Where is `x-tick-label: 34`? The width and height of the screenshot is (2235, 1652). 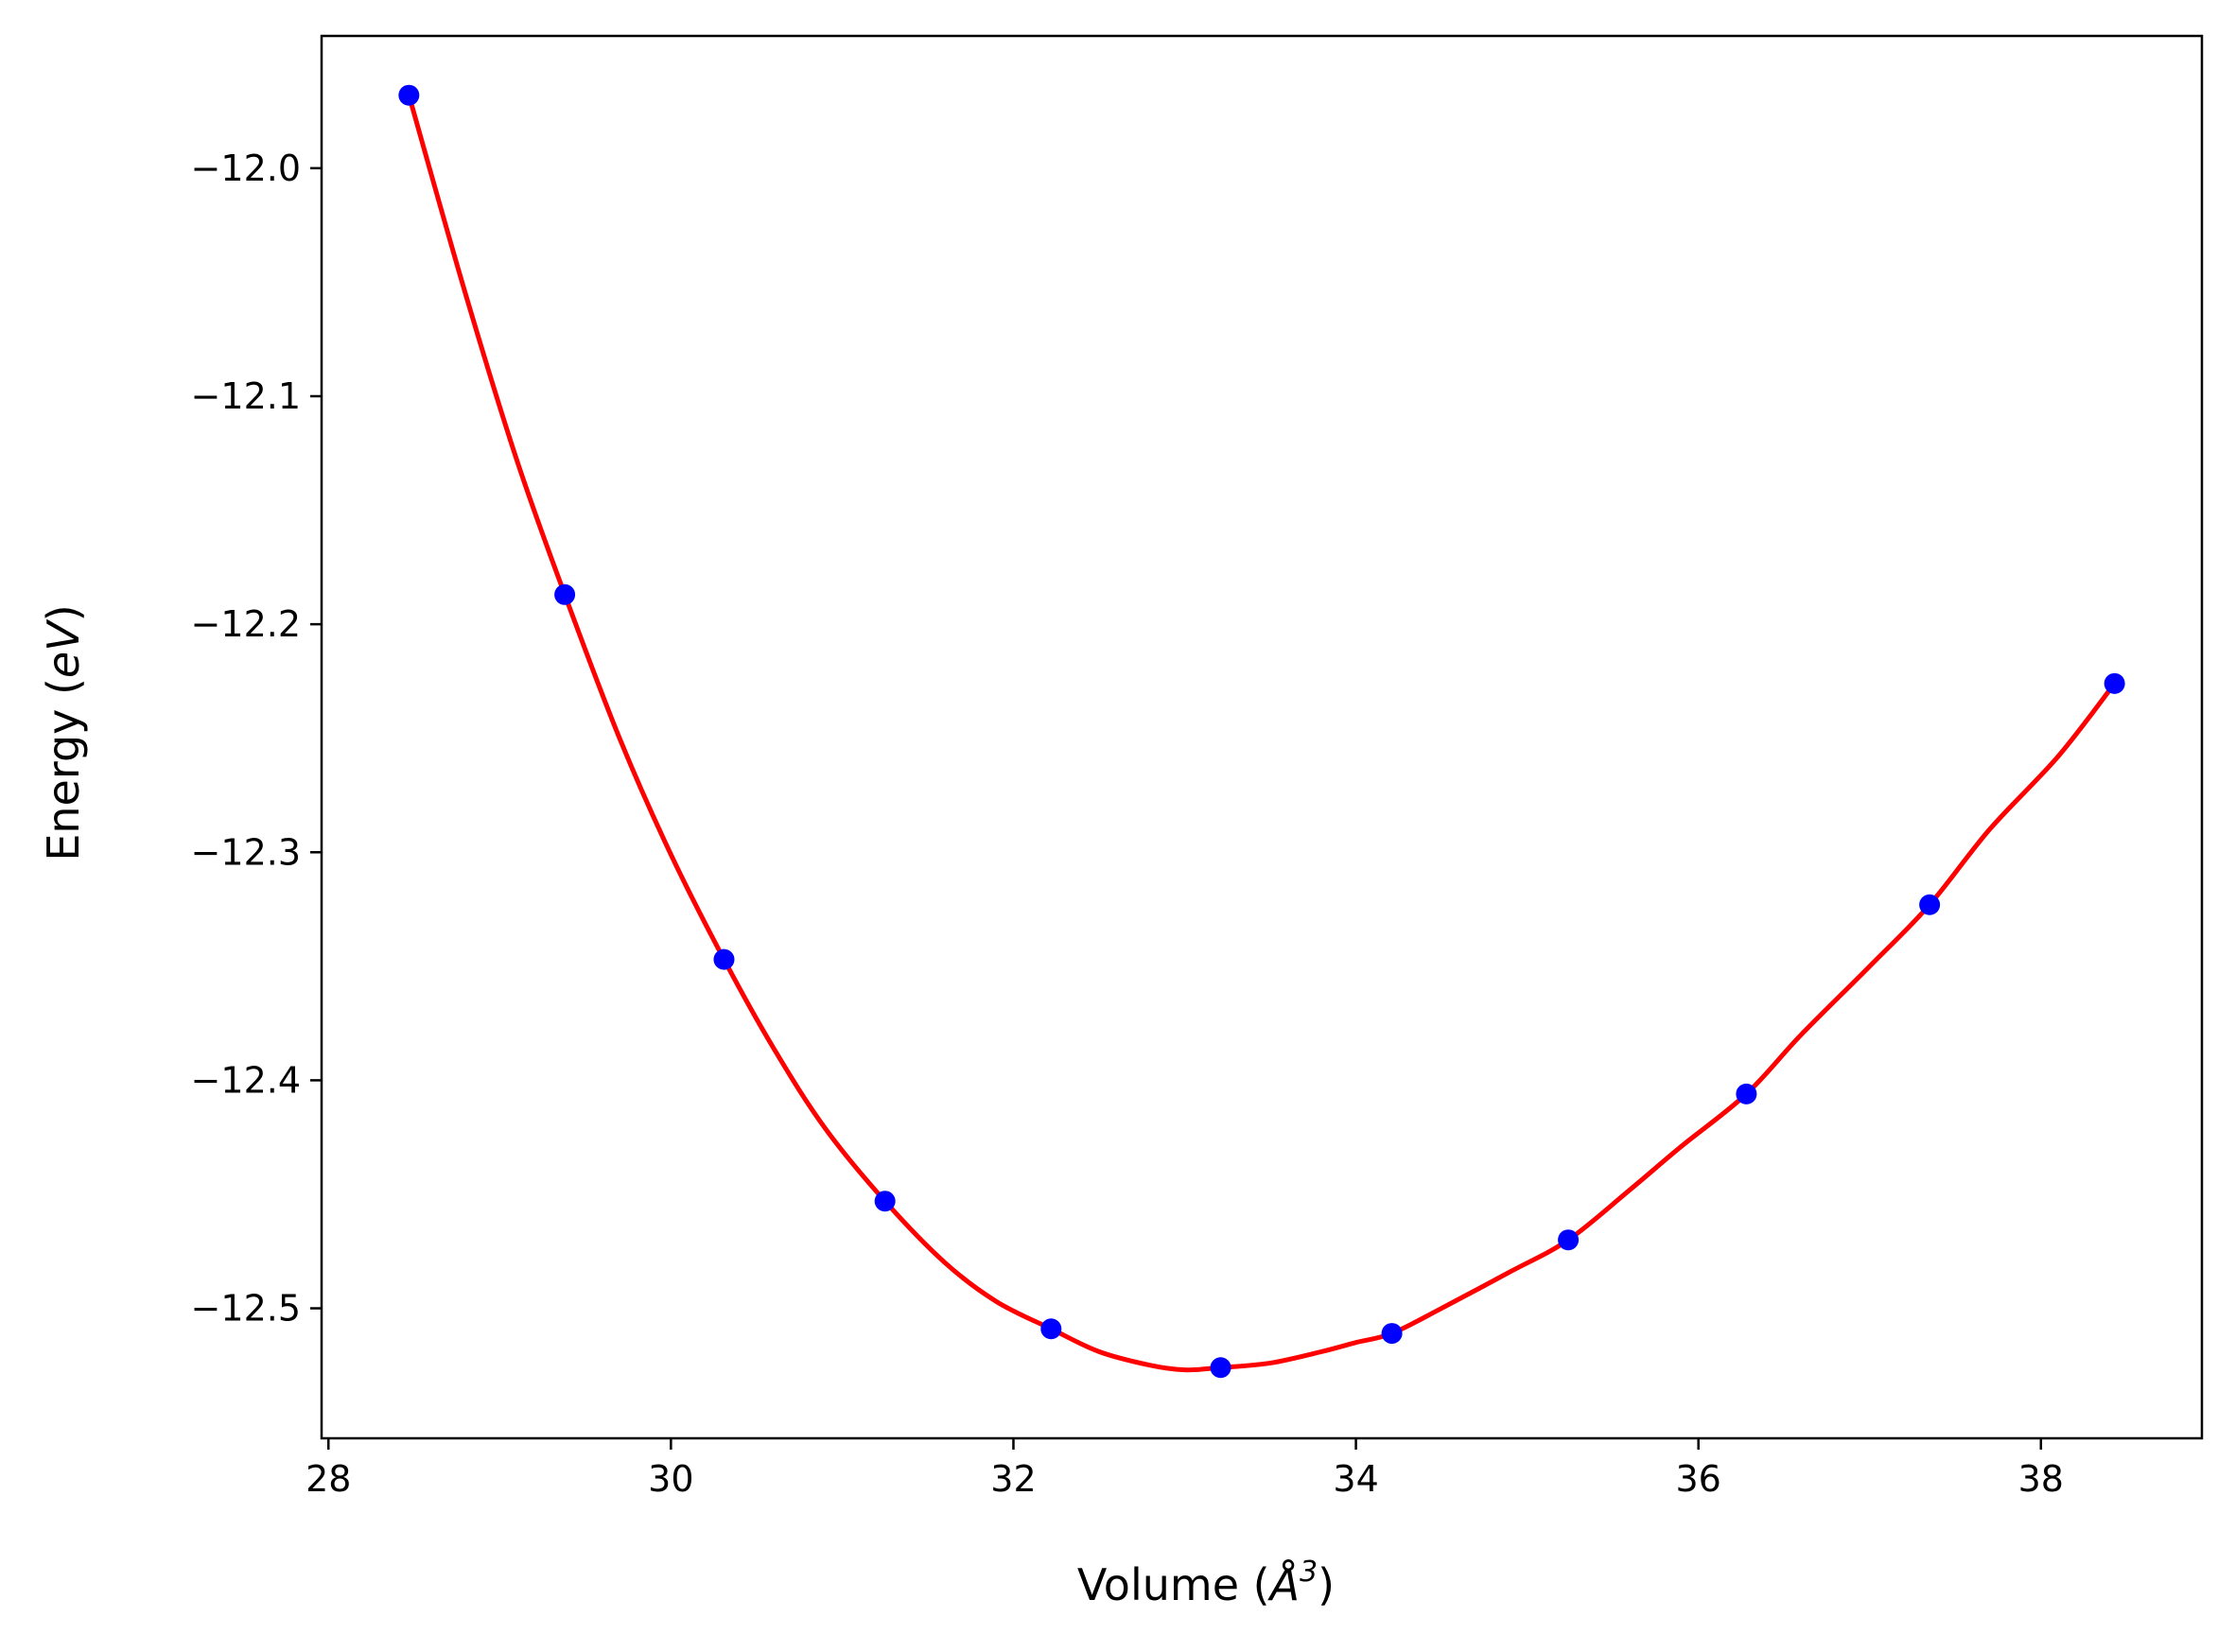
x-tick-label: 34 is located at coordinates (1355, 1479).